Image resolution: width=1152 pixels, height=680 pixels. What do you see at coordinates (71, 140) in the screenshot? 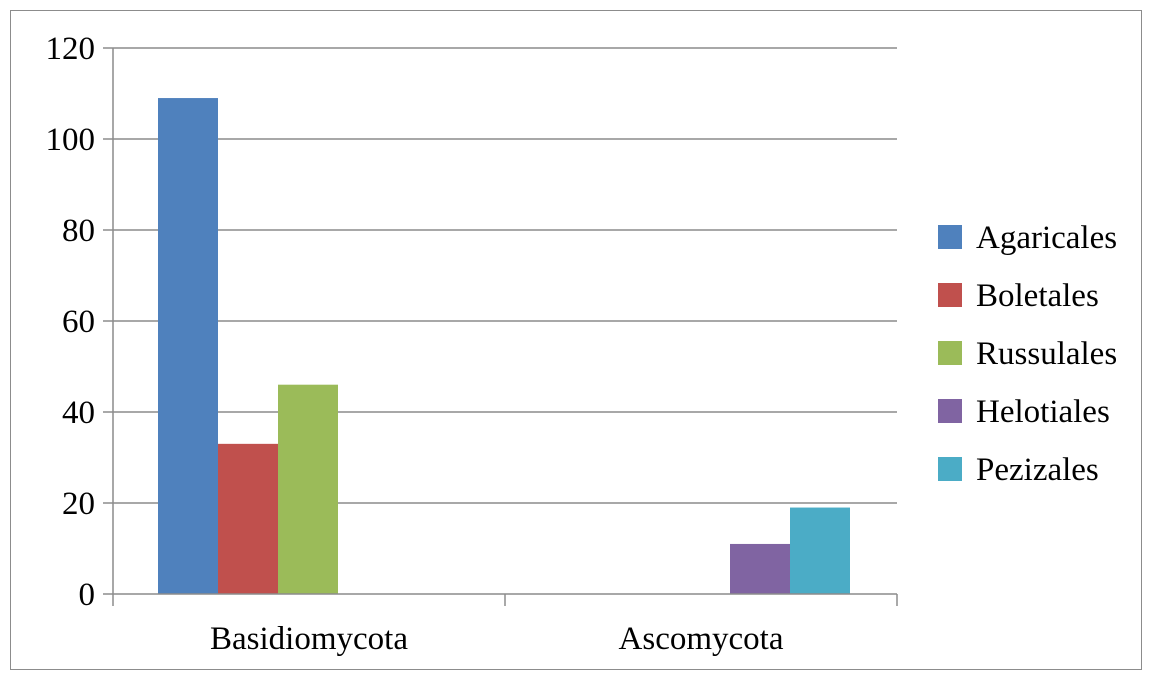
I see `y-tick-label: 100` at bounding box center [71, 140].